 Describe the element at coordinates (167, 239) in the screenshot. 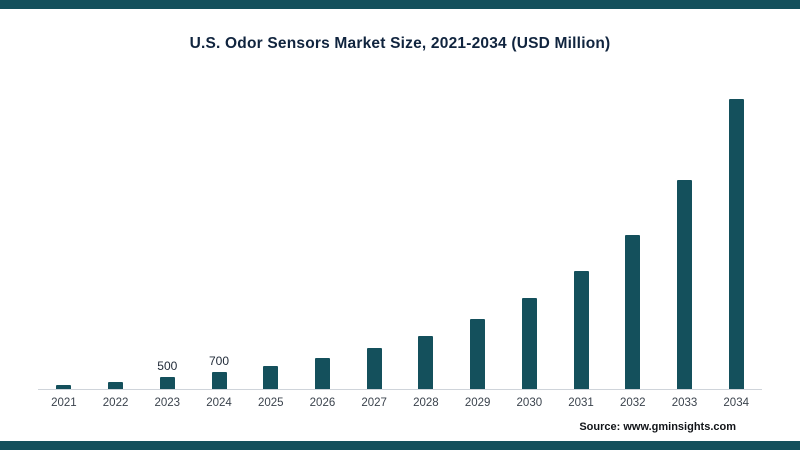

I see `bar-slot: 500` at that location.